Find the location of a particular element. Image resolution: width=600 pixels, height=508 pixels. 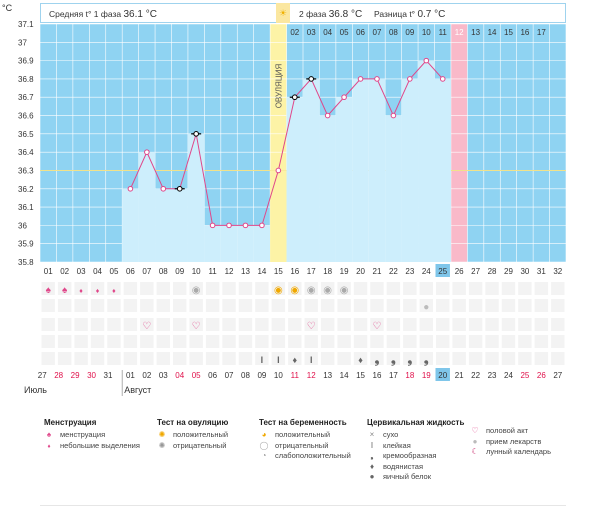

cycle-day-label: 02 is located at coordinates (64, 271).